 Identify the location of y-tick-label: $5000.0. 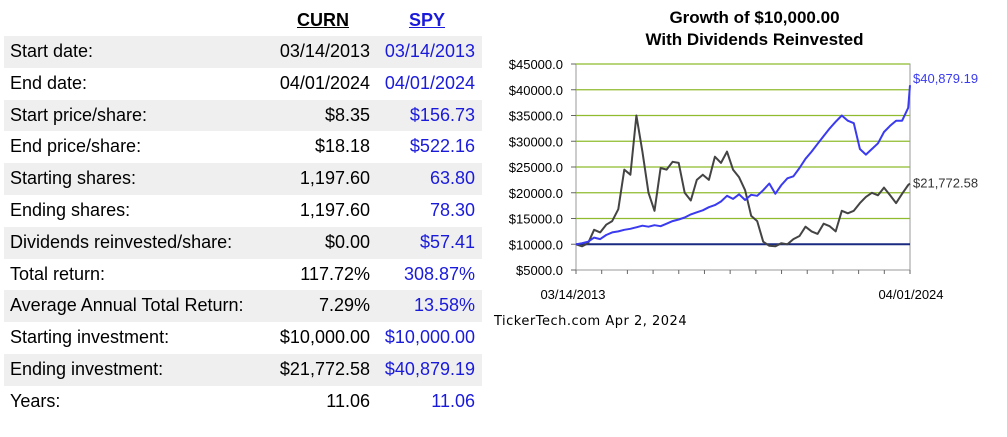
(539, 270).